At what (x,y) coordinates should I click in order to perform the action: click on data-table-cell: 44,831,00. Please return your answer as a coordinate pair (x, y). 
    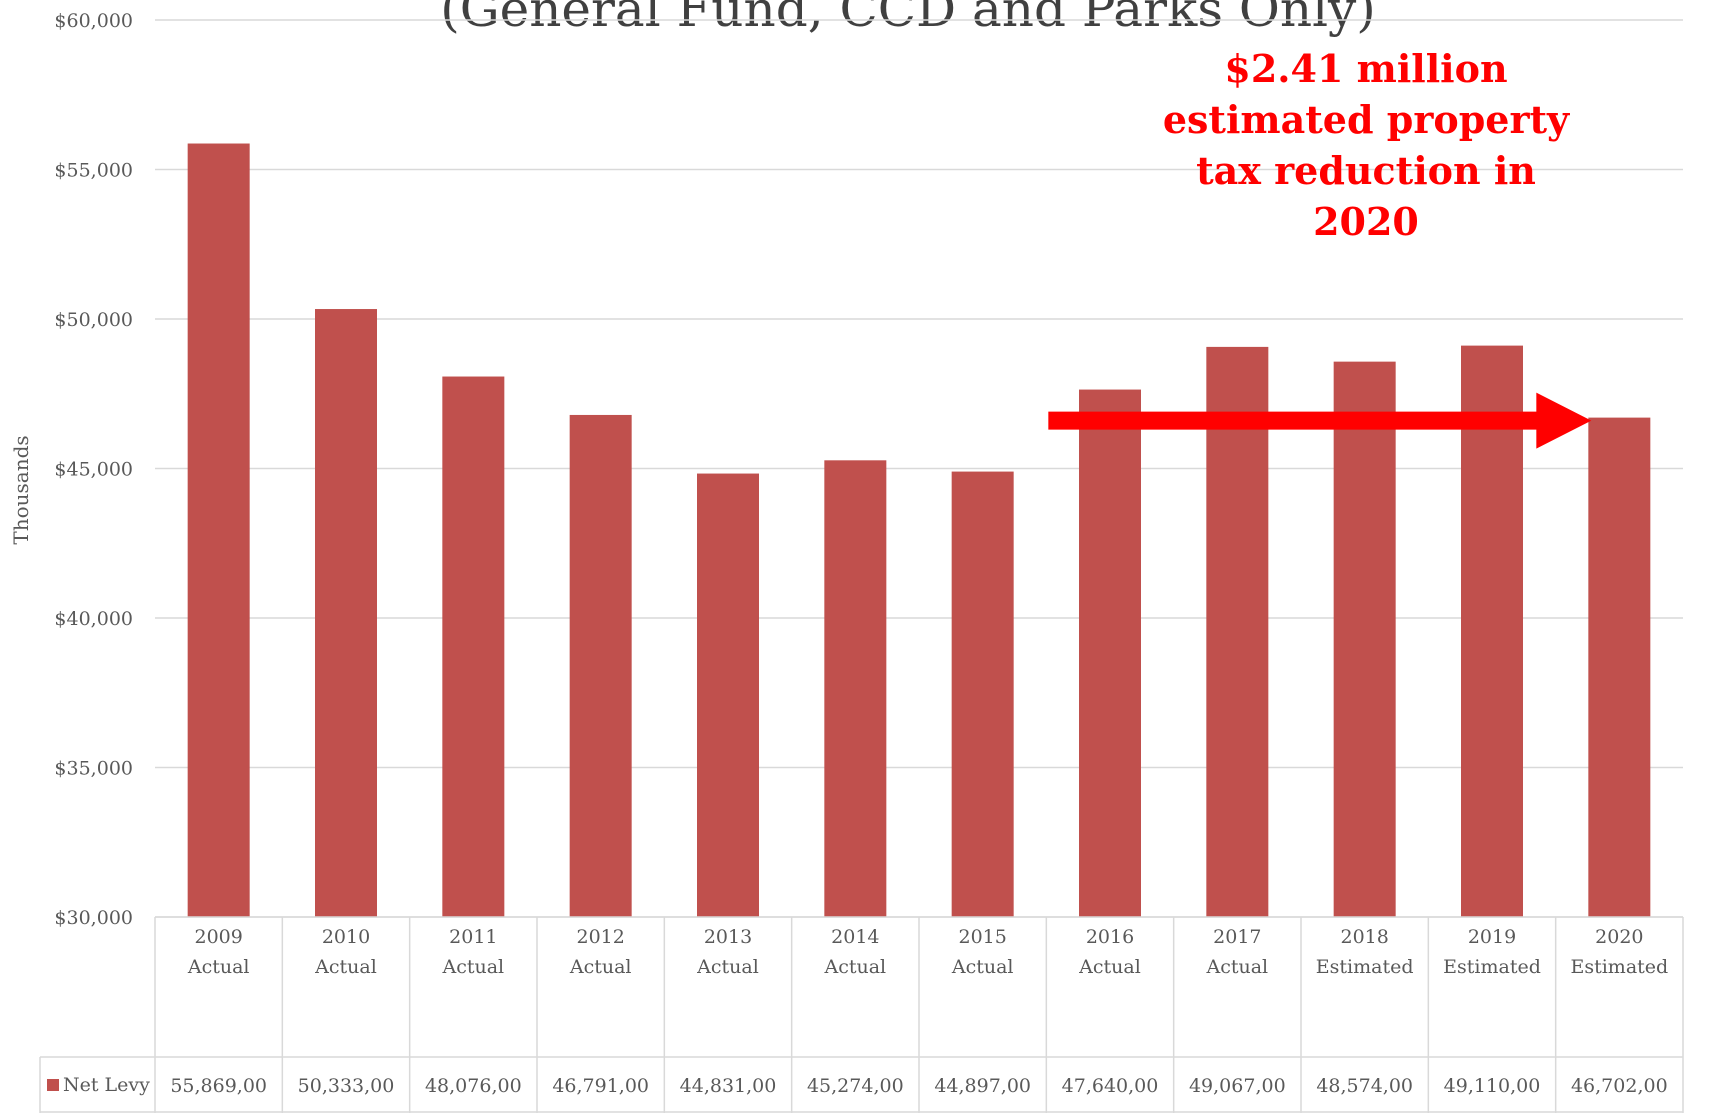
    Looking at the image, I should click on (728, 1086).